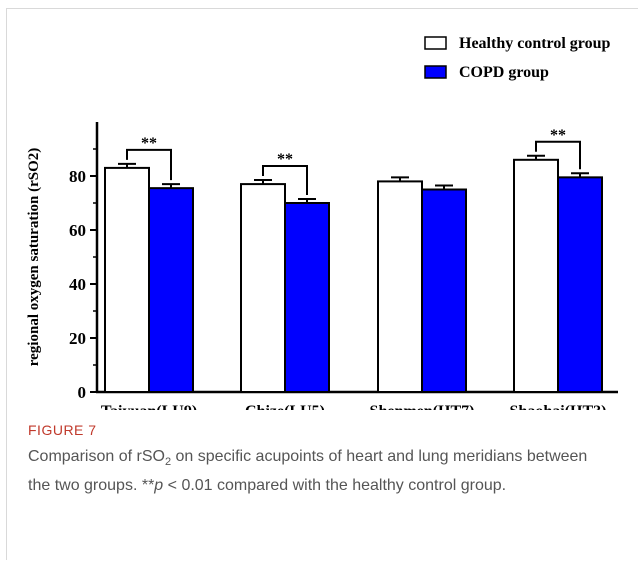 This screenshot has height=562, width=644. Describe the element at coordinates (435, 72) in the screenshot. I see `legend-swatch-copd` at that location.